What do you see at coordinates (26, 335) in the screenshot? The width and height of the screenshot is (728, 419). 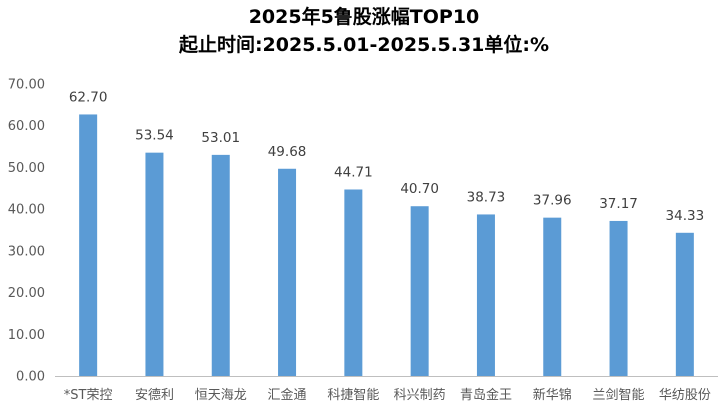 I see `y-tick-label: 10.00` at bounding box center [26, 335].